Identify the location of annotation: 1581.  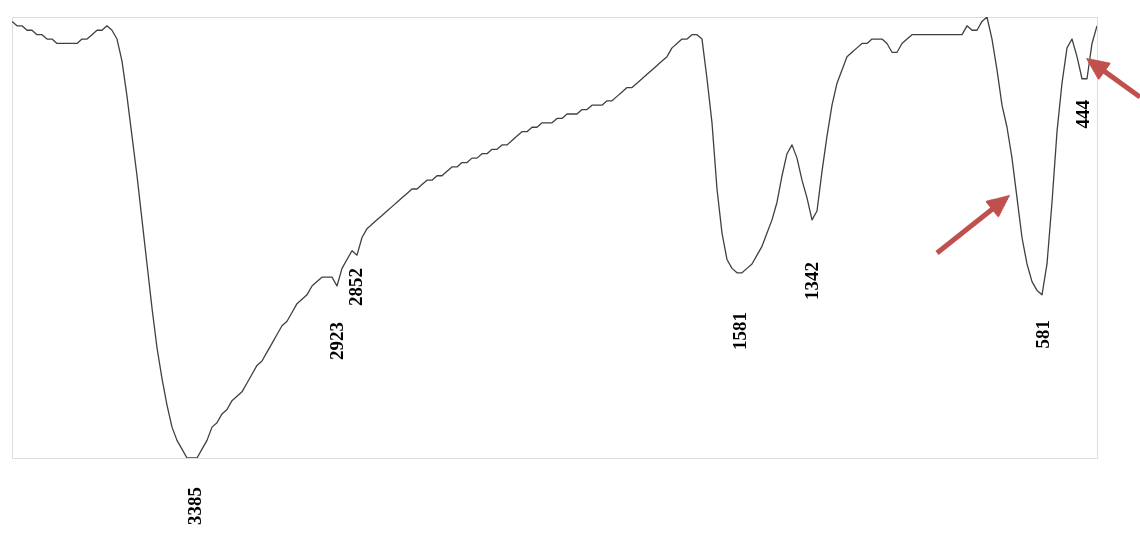
(739, 331).